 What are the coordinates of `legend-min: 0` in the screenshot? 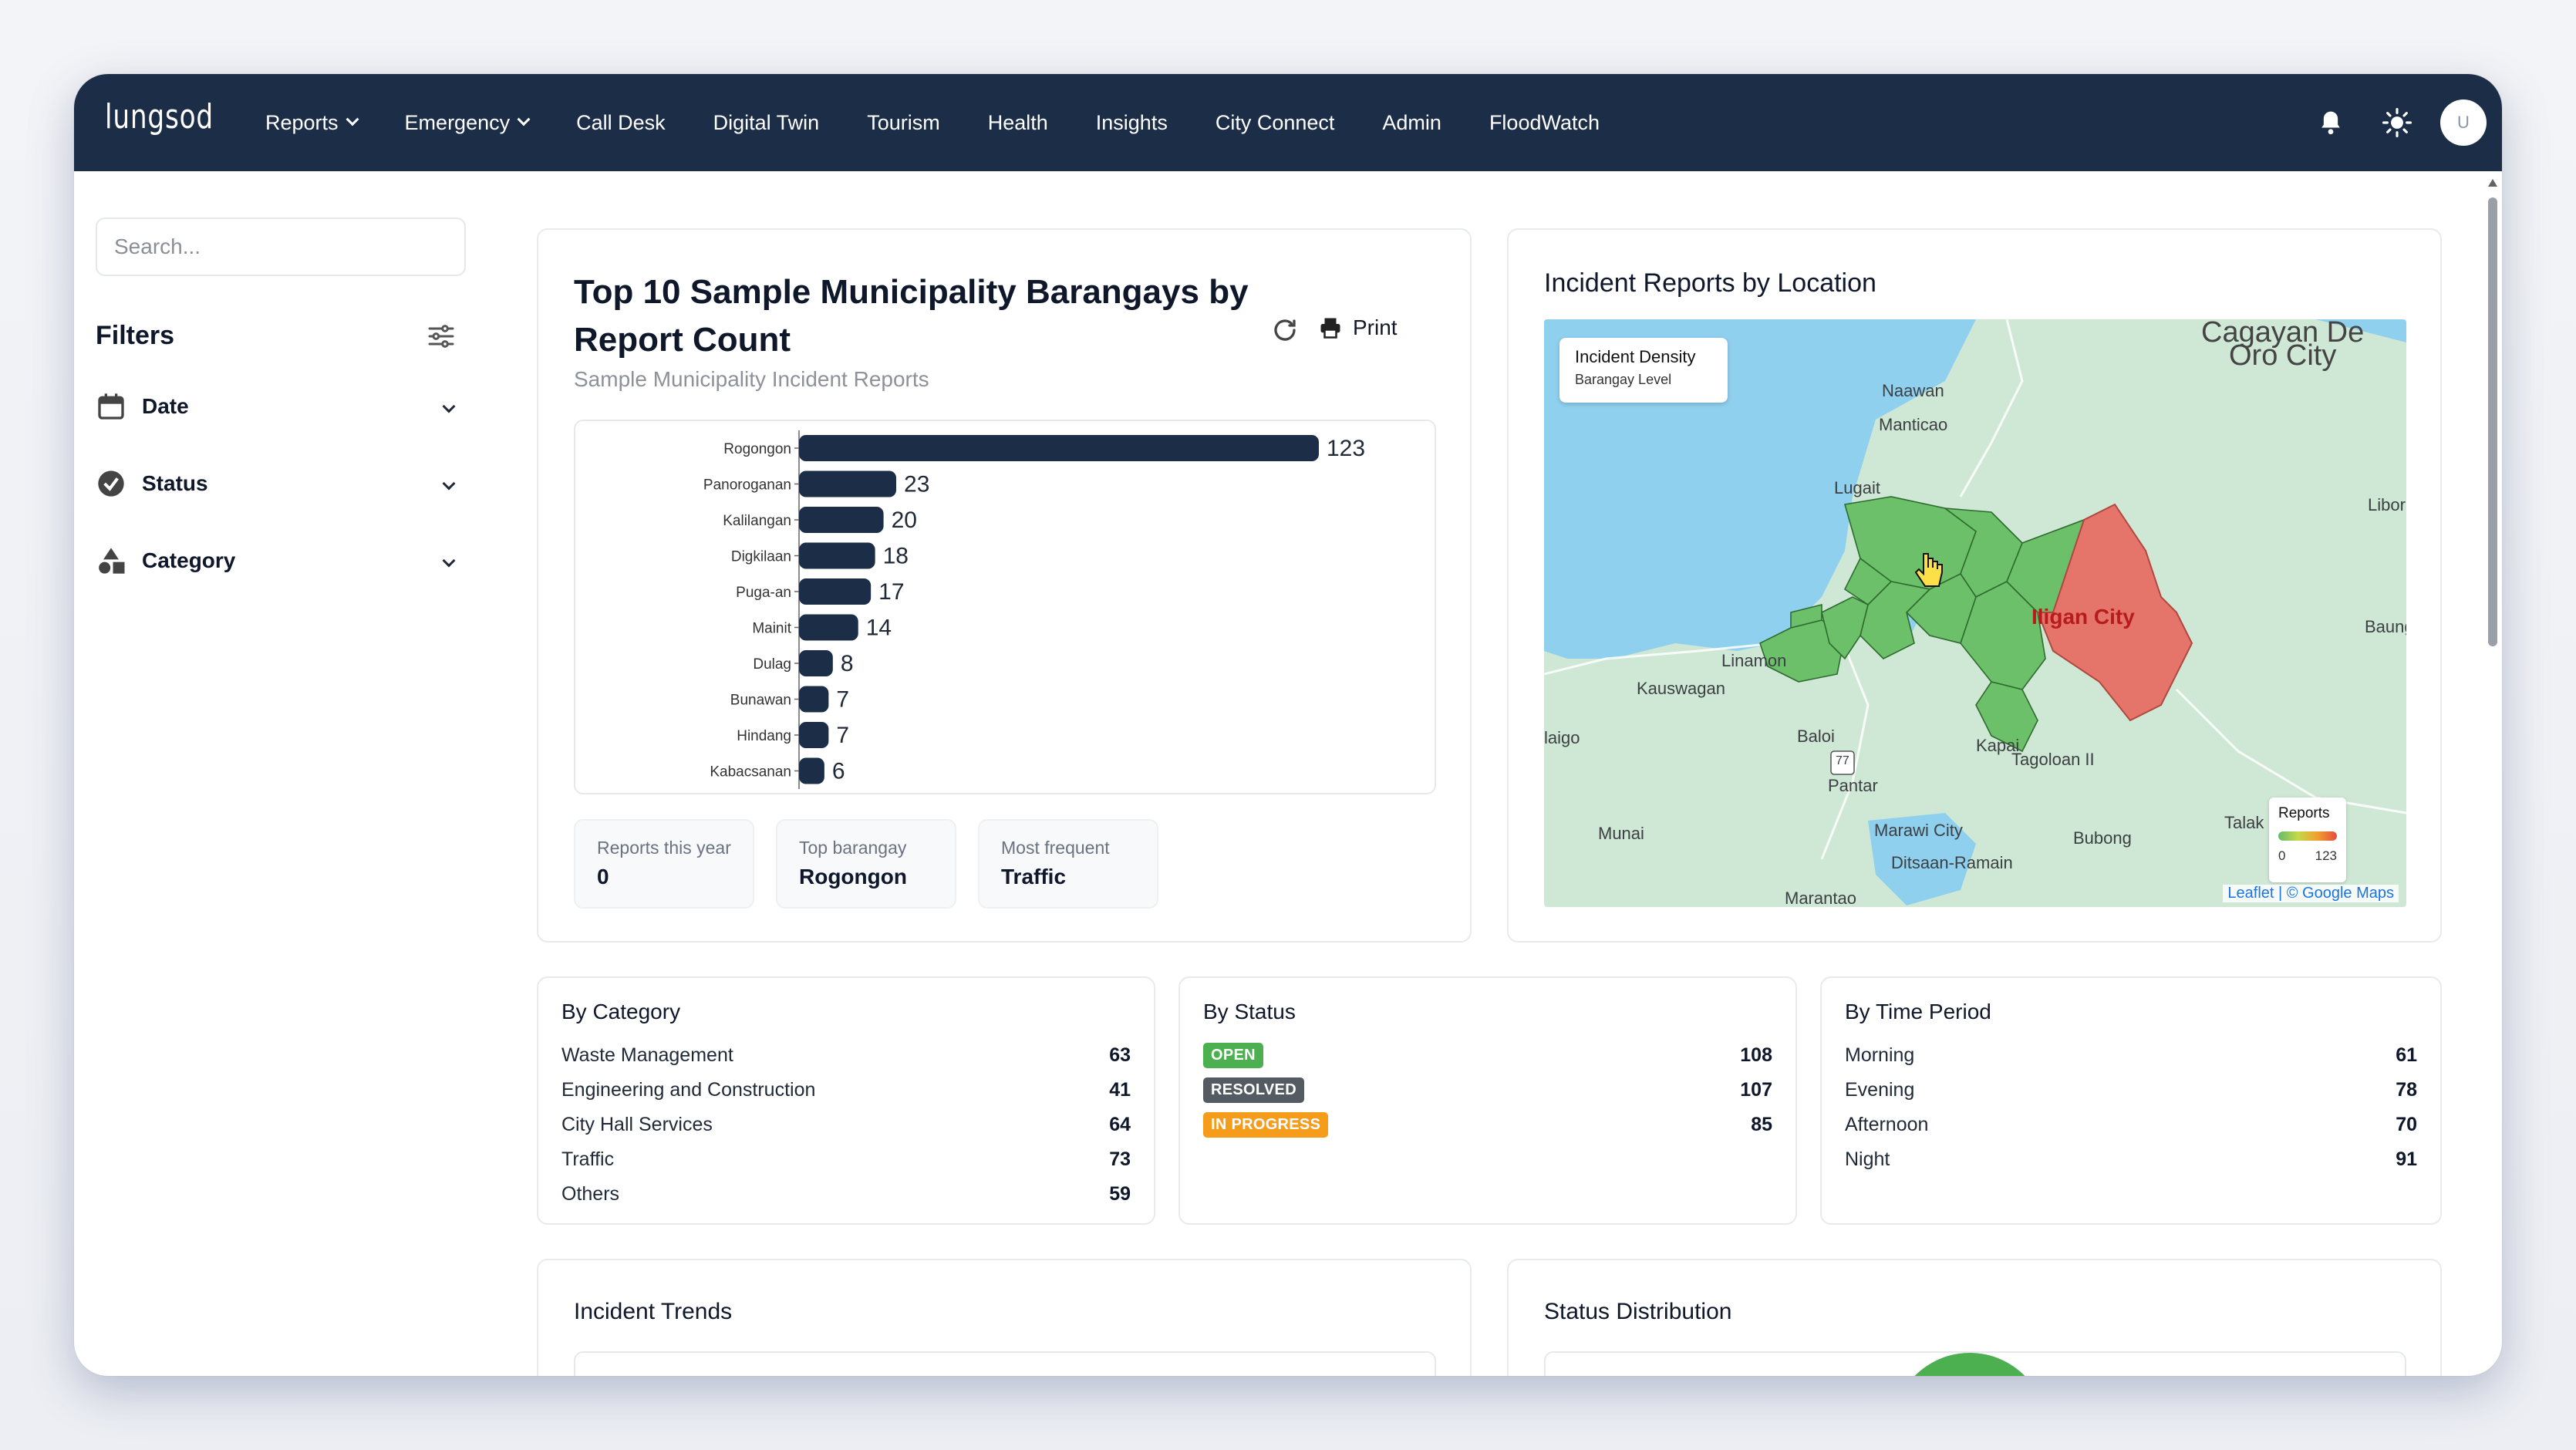 It's located at (2282, 856).